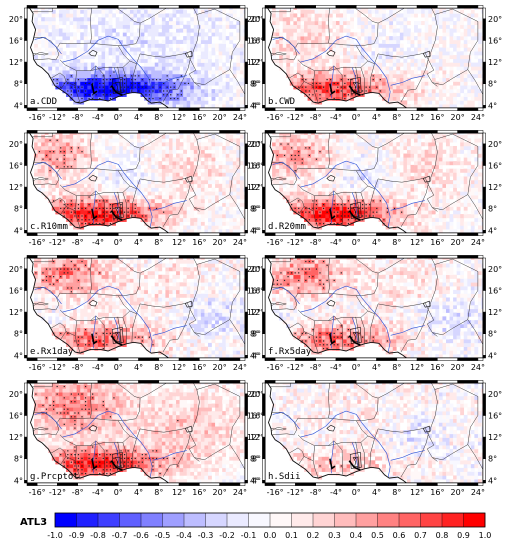 The image size is (525, 550). What do you see at coordinates (33, 522) in the screenshot?
I see `colorbar-title: ATL3` at bounding box center [33, 522].